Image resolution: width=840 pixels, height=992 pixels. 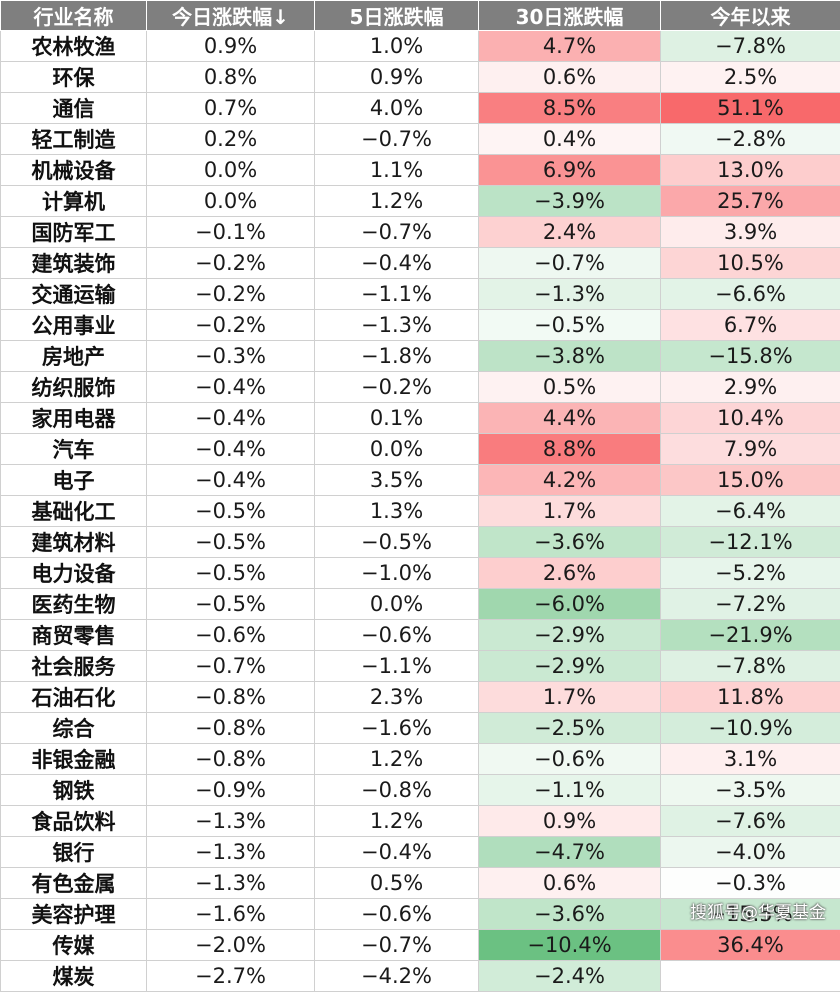 I want to click on 30day-change-cell: 2.4%, so click(x=570, y=232).